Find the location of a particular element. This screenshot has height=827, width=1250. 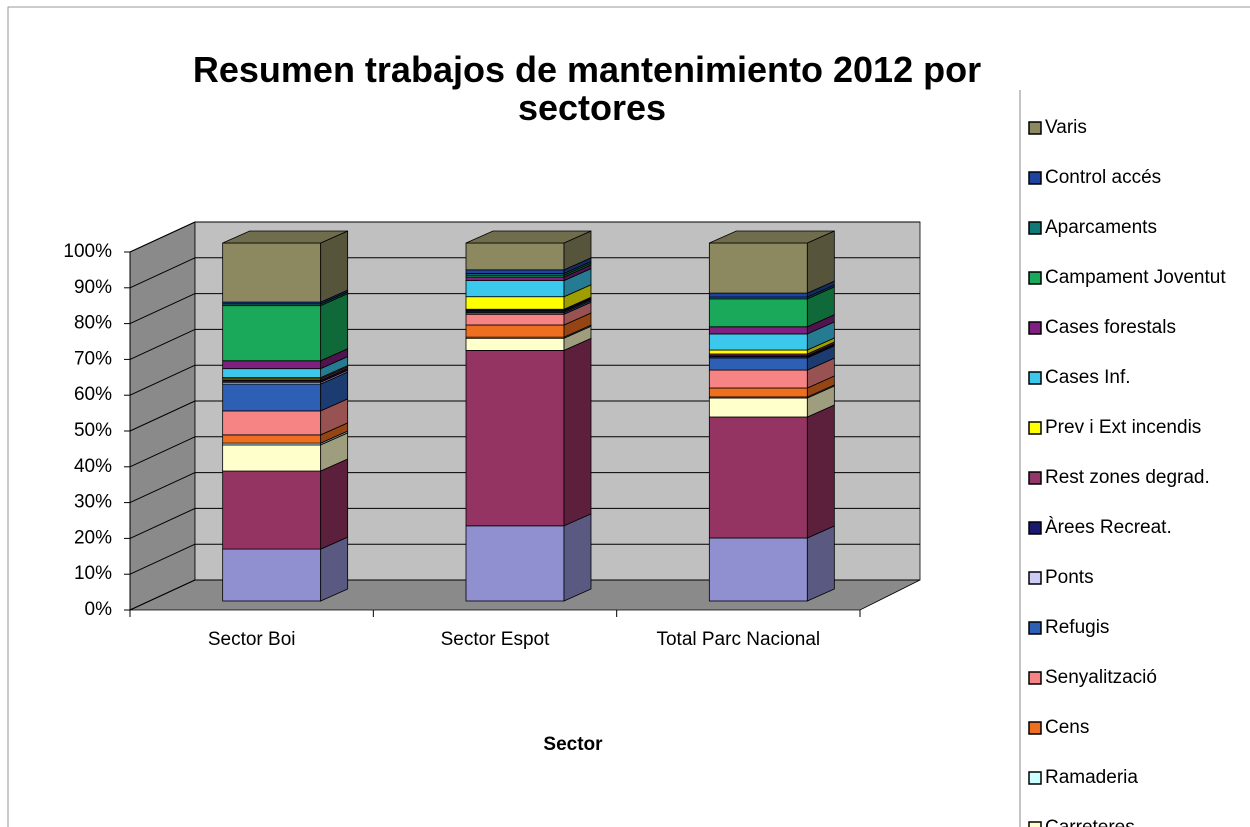

y-tick-label: 50% is located at coordinates (93, 430).